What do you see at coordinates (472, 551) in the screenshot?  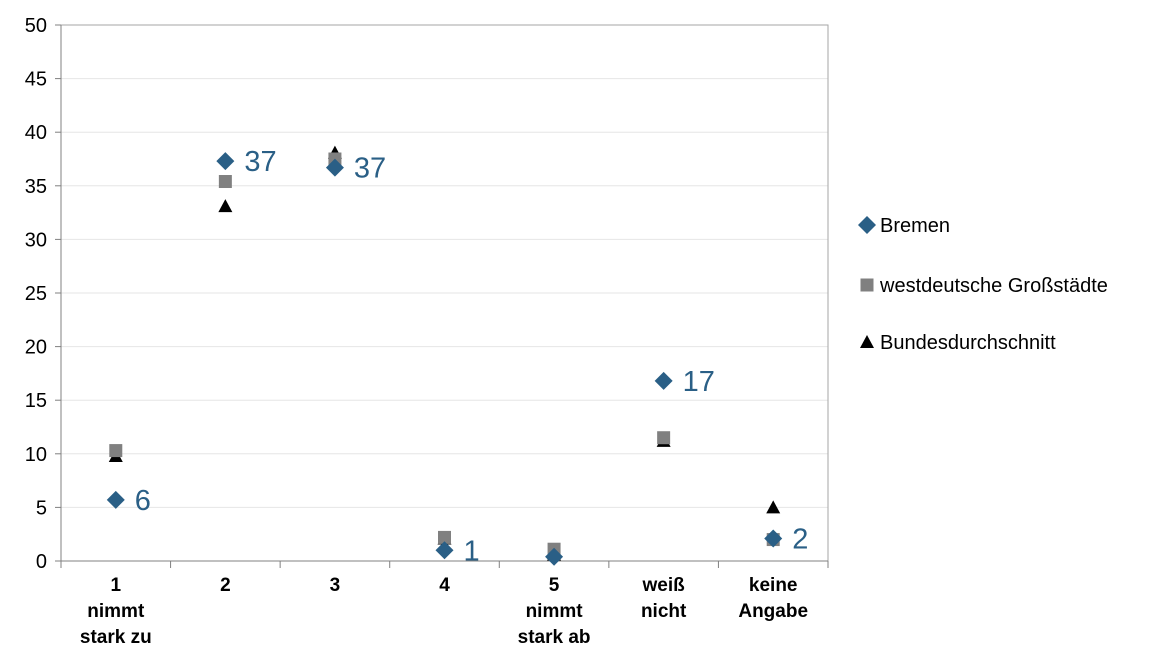 I see `data-label: 1` at bounding box center [472, 551].